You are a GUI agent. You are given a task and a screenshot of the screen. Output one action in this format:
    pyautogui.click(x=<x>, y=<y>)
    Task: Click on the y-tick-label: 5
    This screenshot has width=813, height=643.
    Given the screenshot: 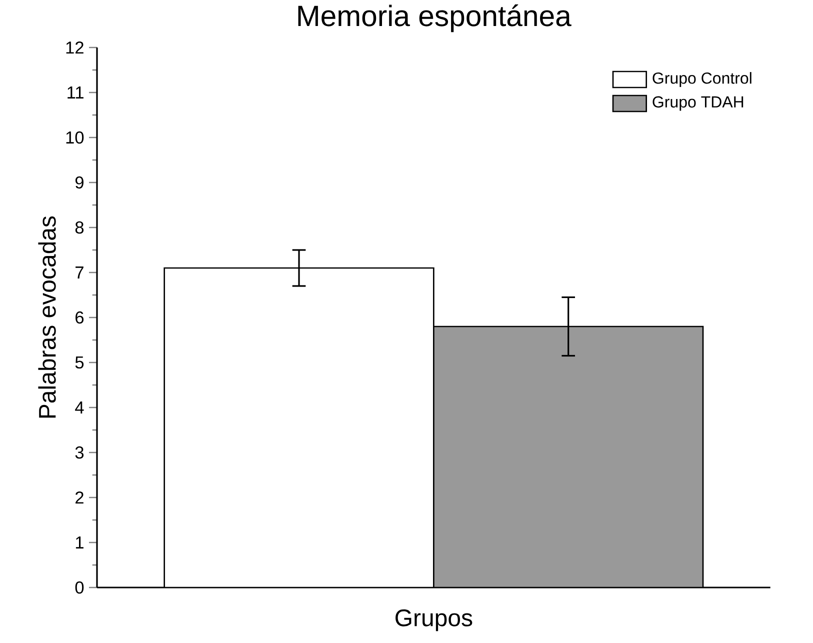 What is the action you would take?
    pyautogui.click(x=79, y=362)
    